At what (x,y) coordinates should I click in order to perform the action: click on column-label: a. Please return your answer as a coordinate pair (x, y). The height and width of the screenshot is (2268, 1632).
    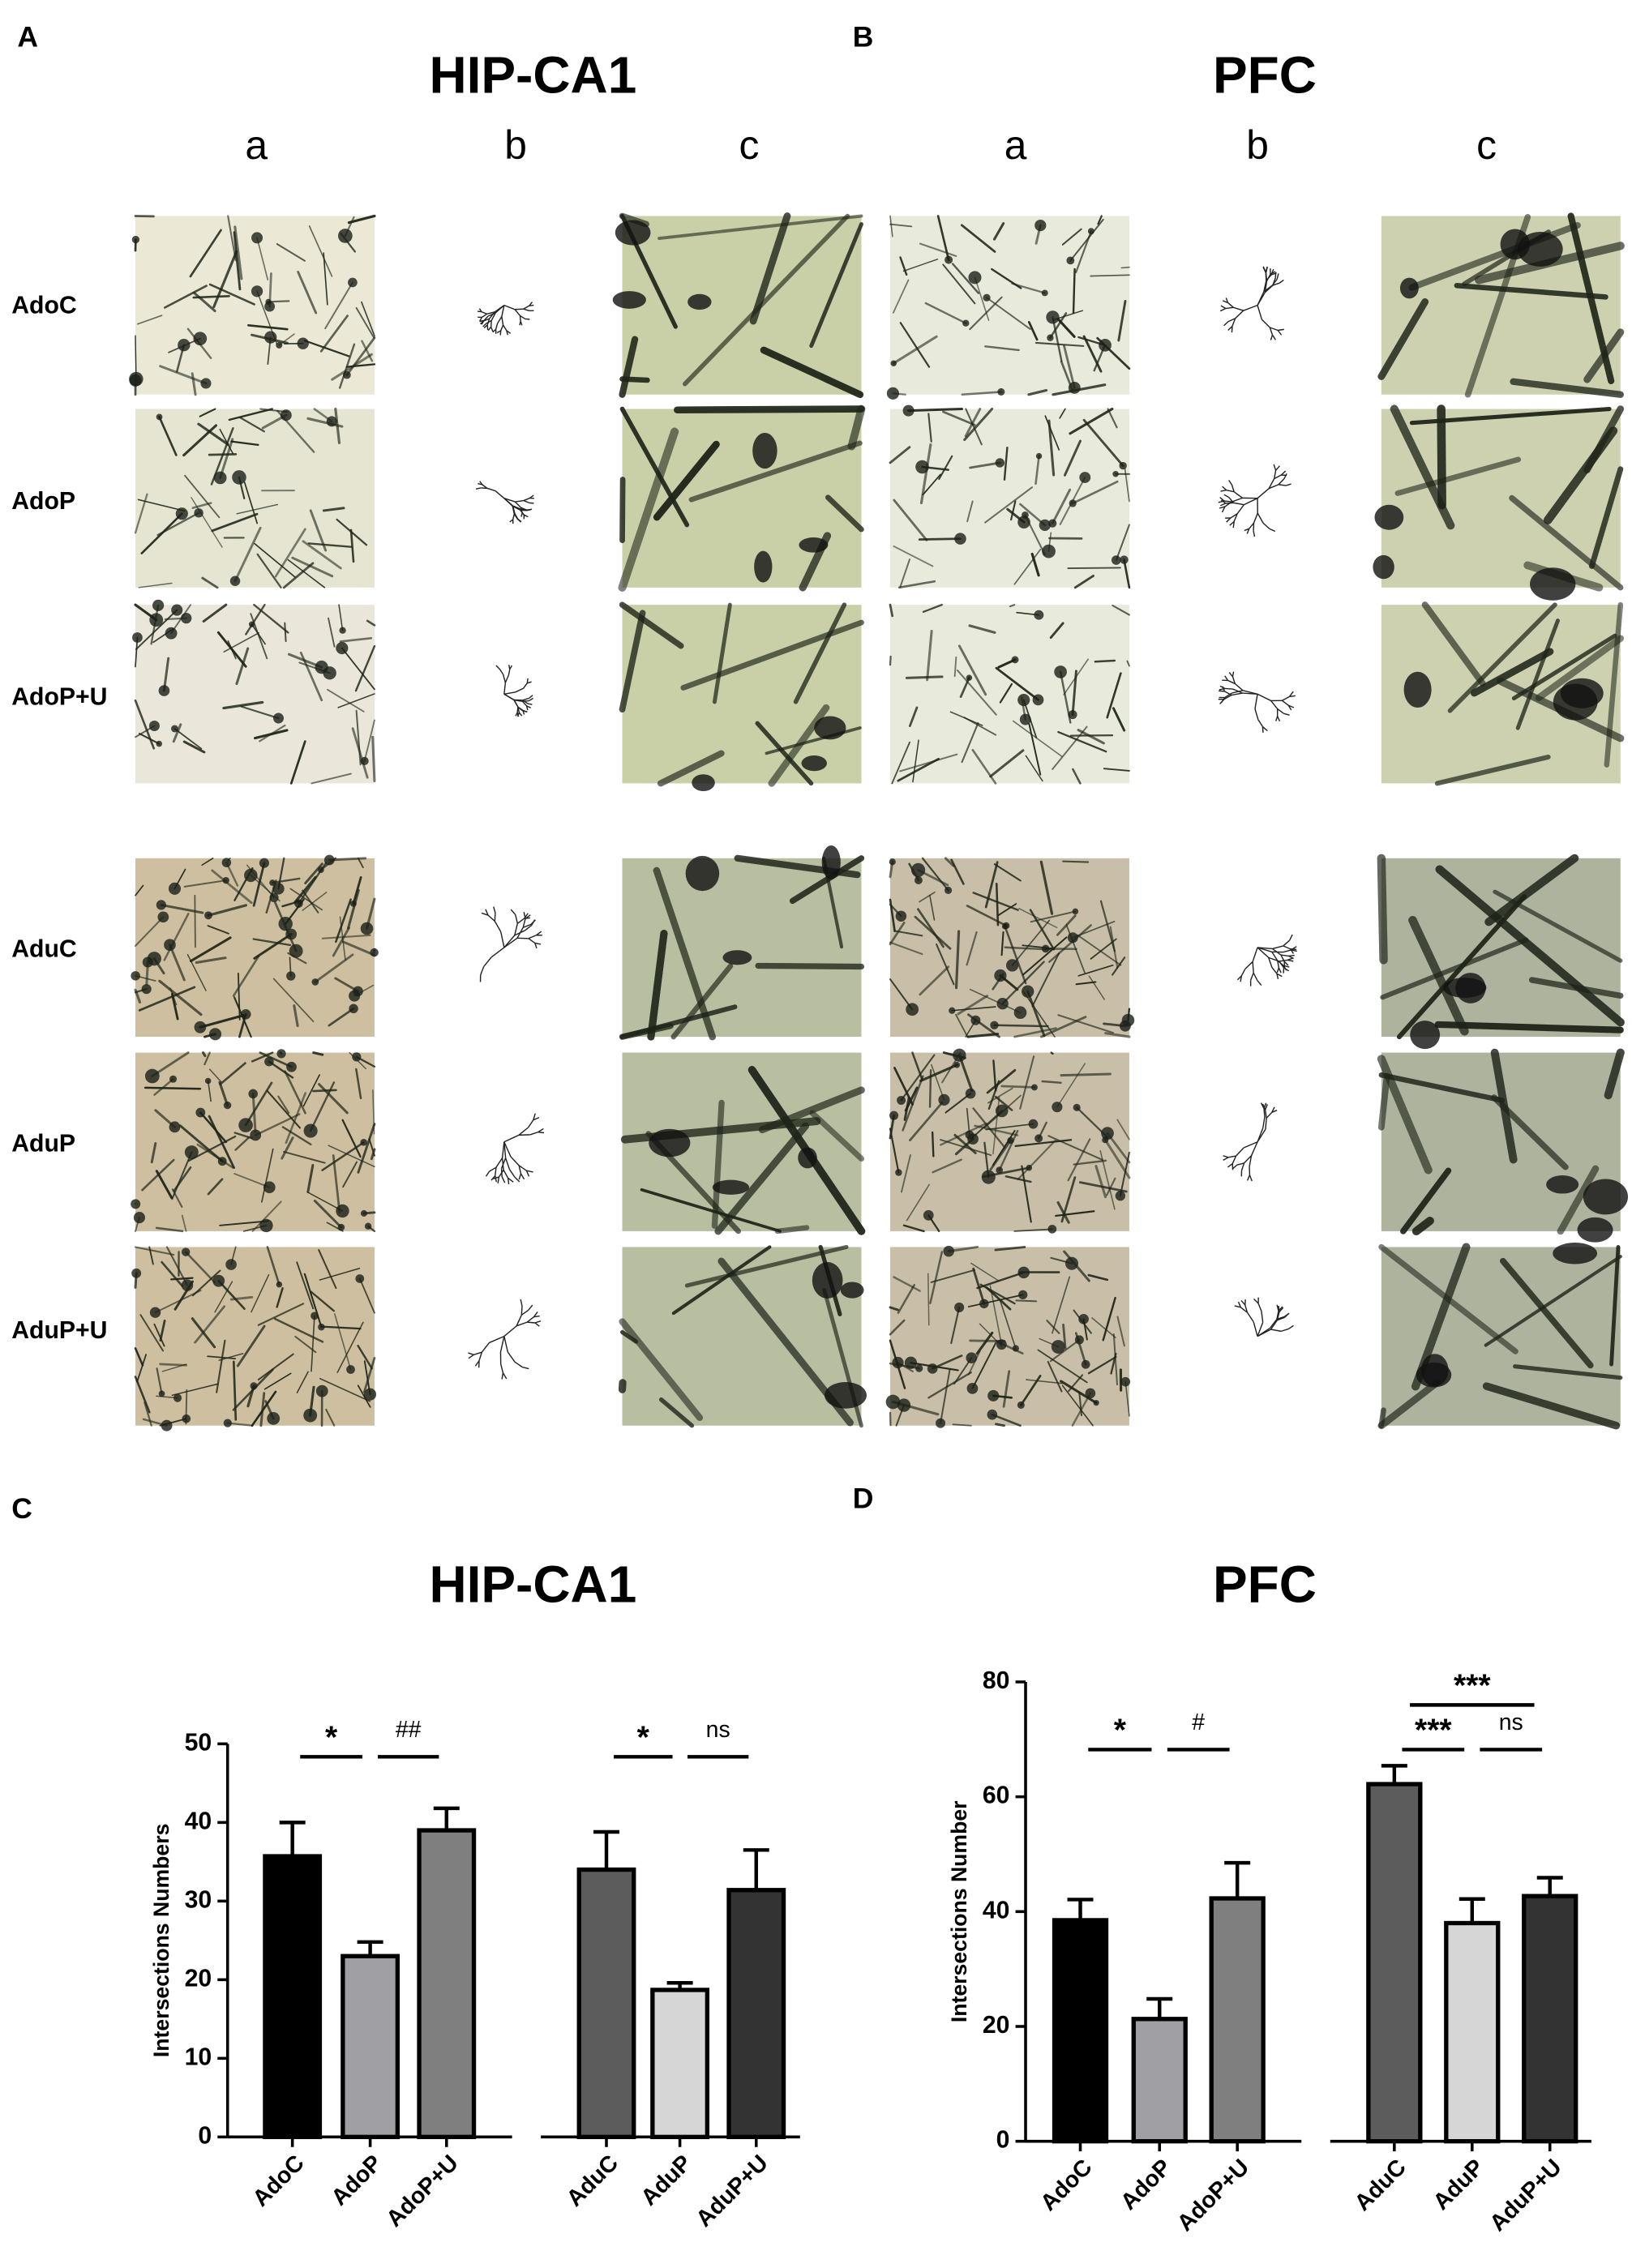
    Looking at the image, I should click on (256, 145).